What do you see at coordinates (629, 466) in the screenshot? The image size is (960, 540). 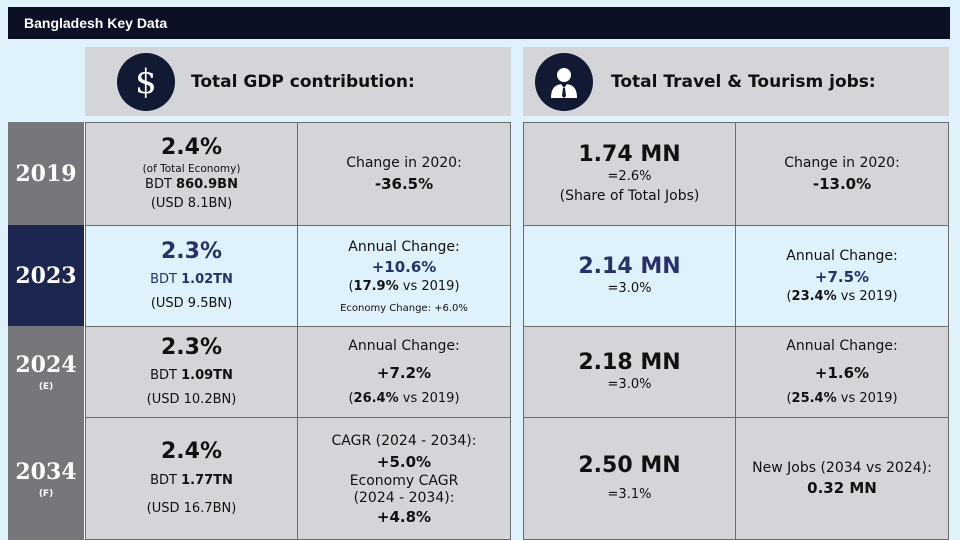 I see `jobs-value: 2.50 MN` at bounding box center [629, 466].